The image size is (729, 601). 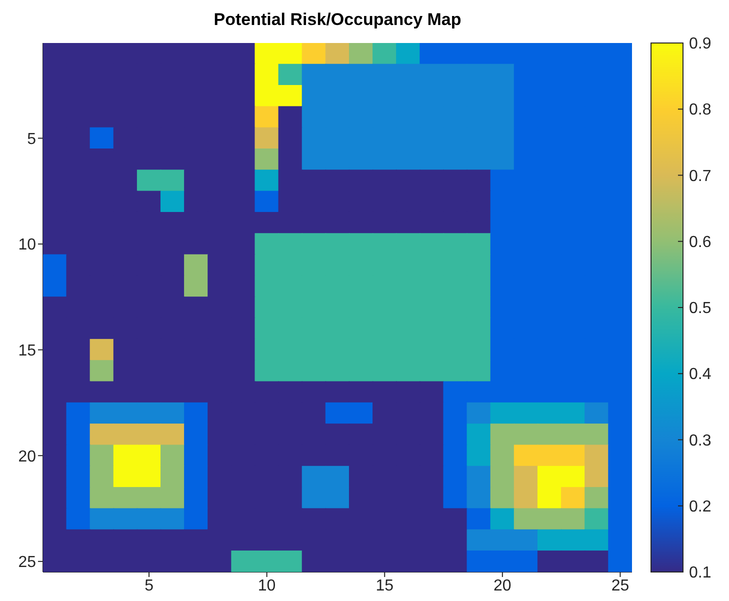 What do you see at coordinates (700, 573) in the screenshot?
I see `color-bar-label: 0.1` at bounding box center [700, 573].